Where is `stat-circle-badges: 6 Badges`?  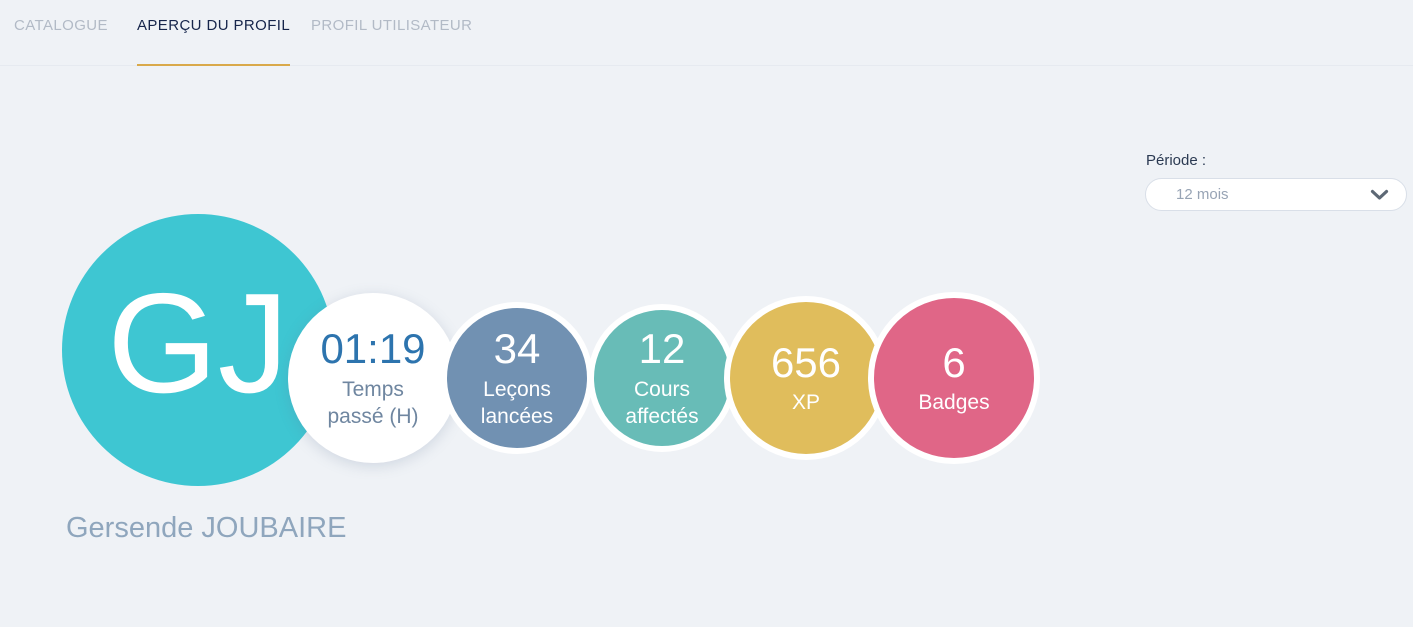 stat-circle-badges: 6 Badges is located at coordinates (954, 378).